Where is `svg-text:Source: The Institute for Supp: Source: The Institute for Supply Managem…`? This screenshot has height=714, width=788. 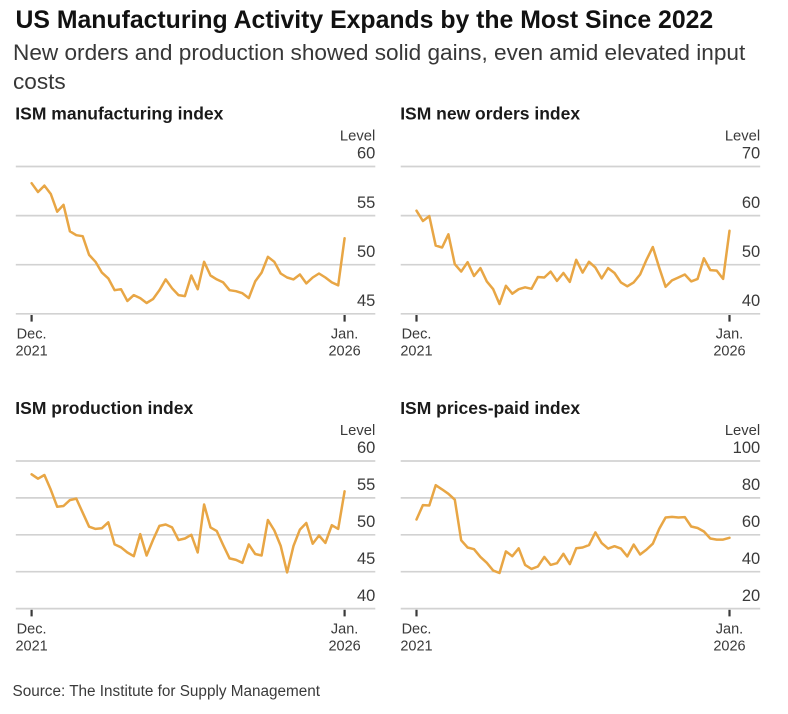 svg-text:Source: The Institute for Supp: Source: The Institute for Supply Managem… is located at coordinates (167, 691).